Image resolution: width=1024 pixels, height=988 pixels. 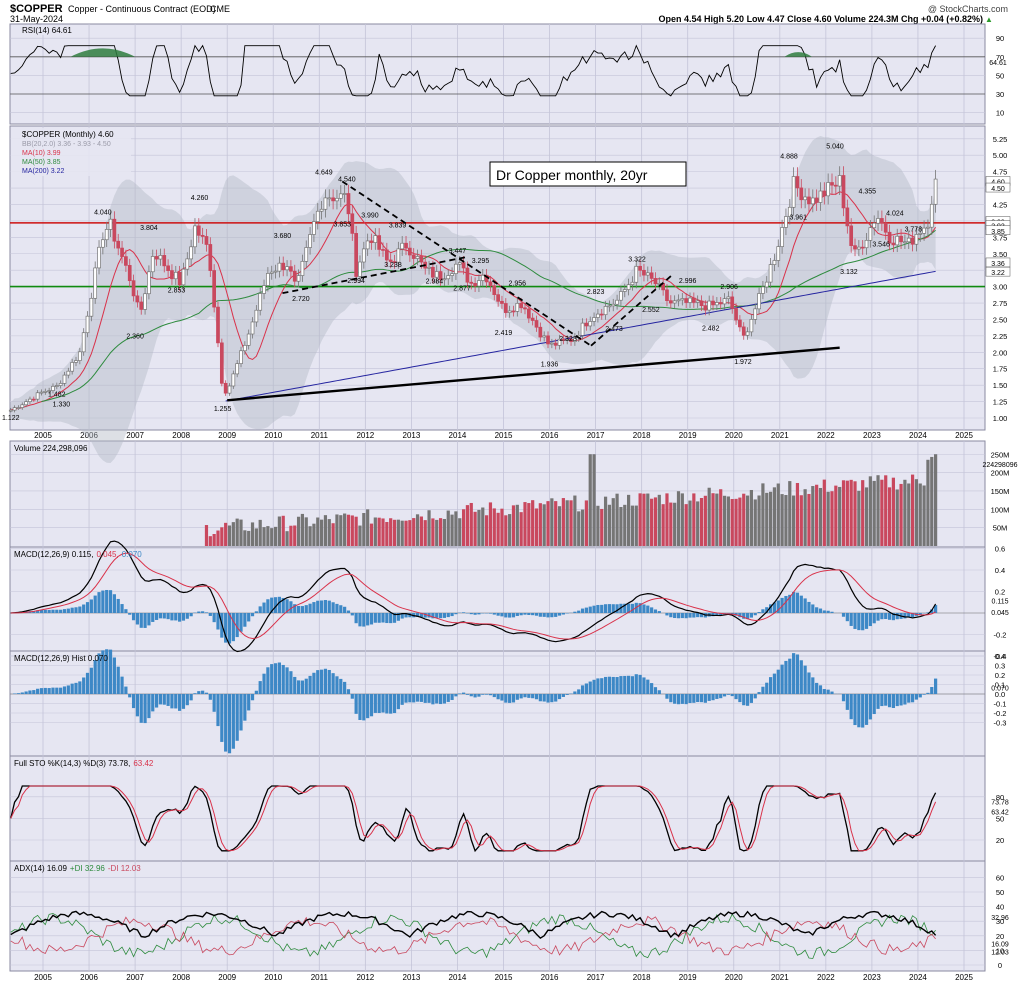 What do you see at coordinates (61, 658) in the screenshot?
I see `hist-title: MACD(12,26,9) Hist 0.070` at bounding box center [61, 658].